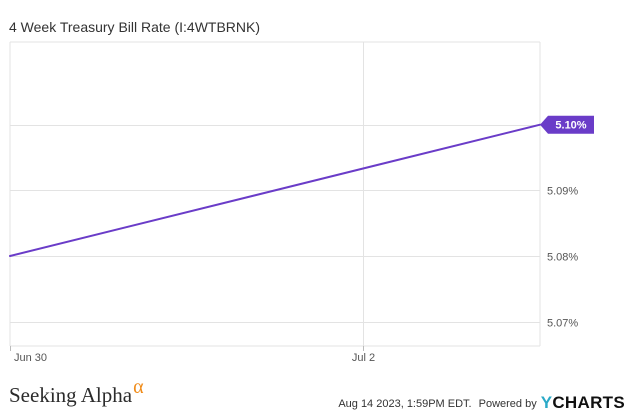 The height and width of the screenshot is (417, 635). I want to click on alpha-icon: α, so click(138, 387).